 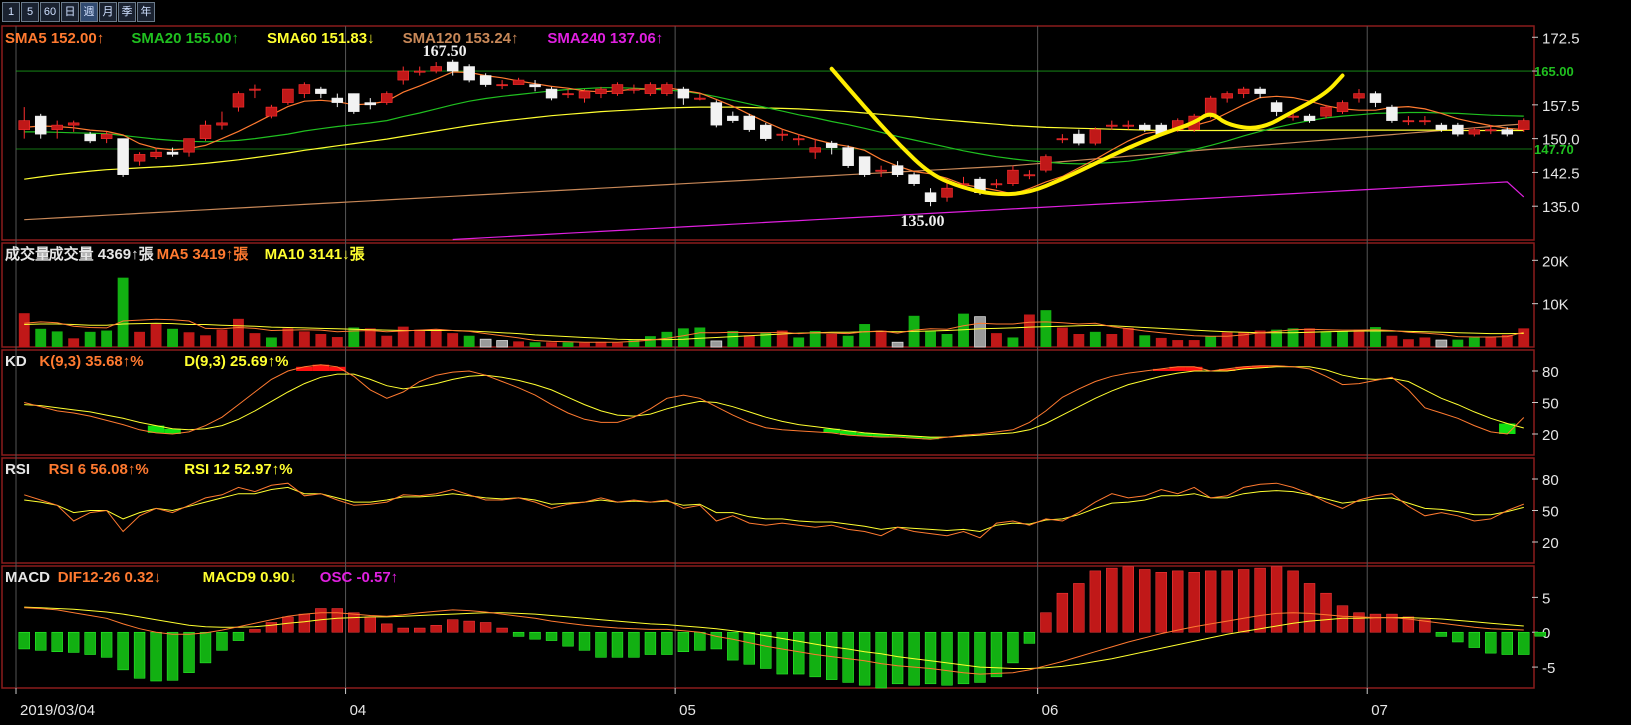 What do you see at coordinates (1050, 710) in the screenshot?
I see `x-axis-label: 06` at bounding box center [1050, 710].